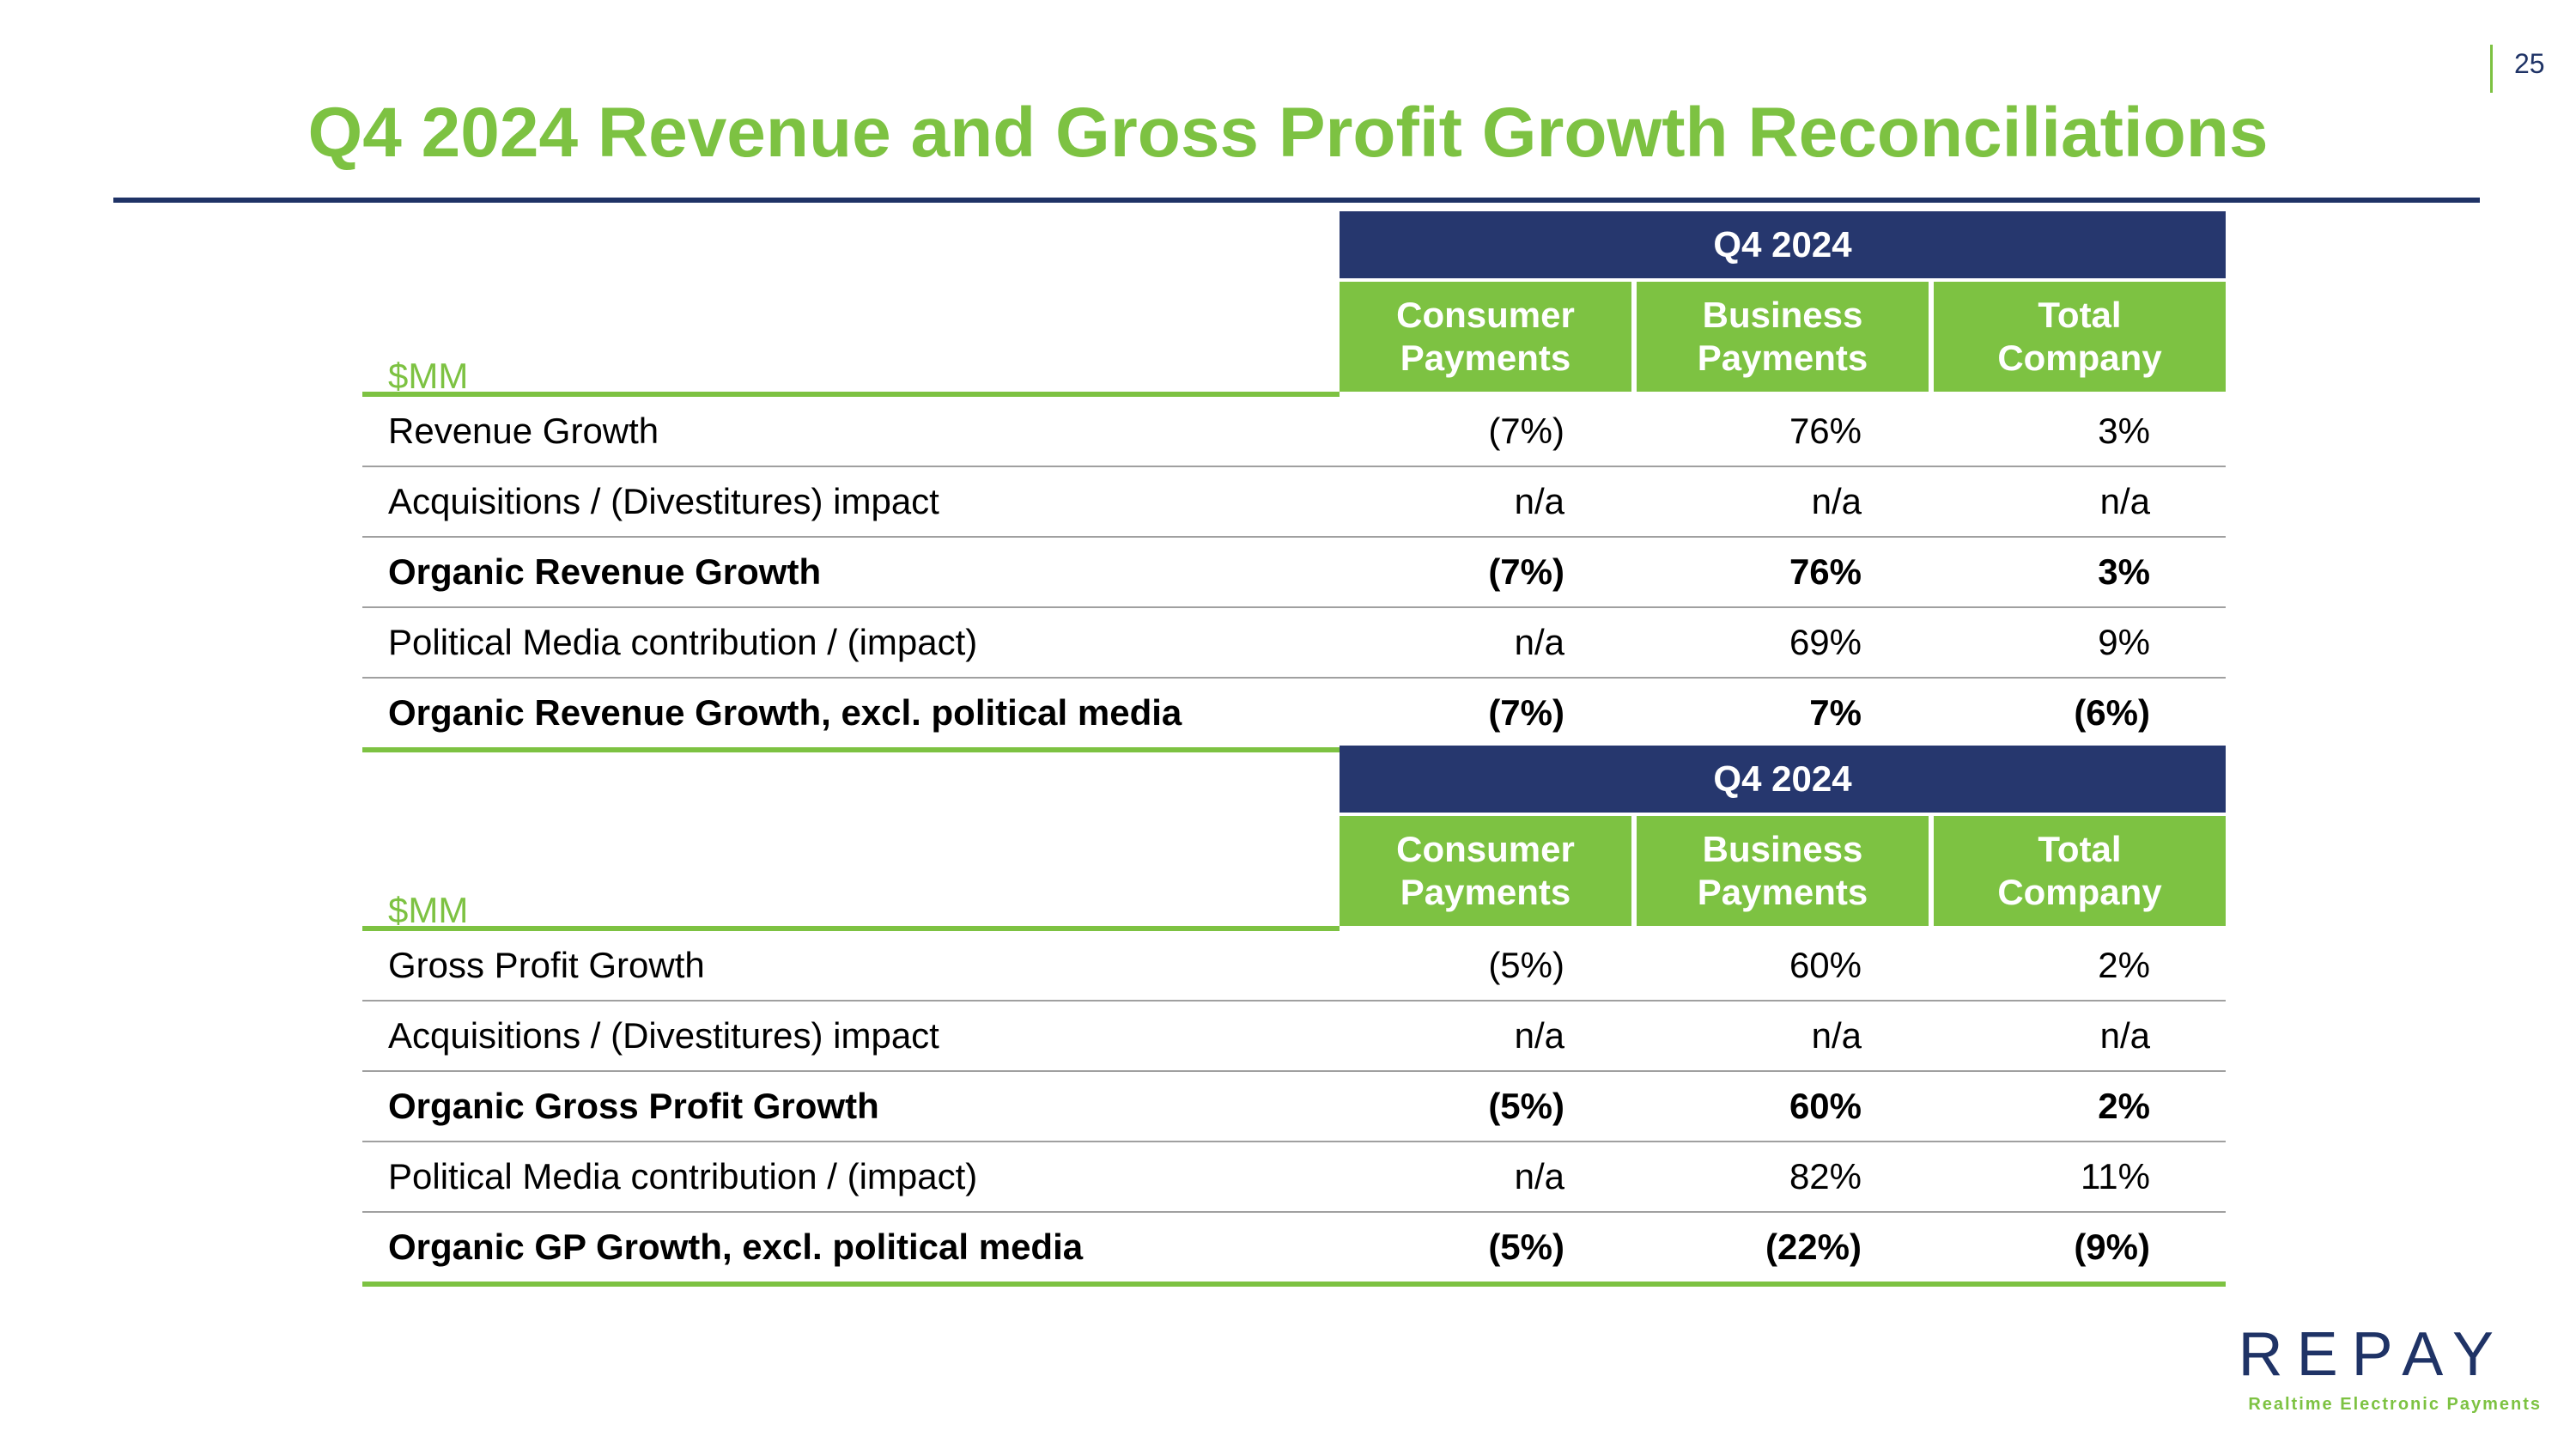 The image size is (2576, 1449). Describe the element at coordinates (2112, 1247) in the screenshot. I see `cell-total: (9%)` at that location.